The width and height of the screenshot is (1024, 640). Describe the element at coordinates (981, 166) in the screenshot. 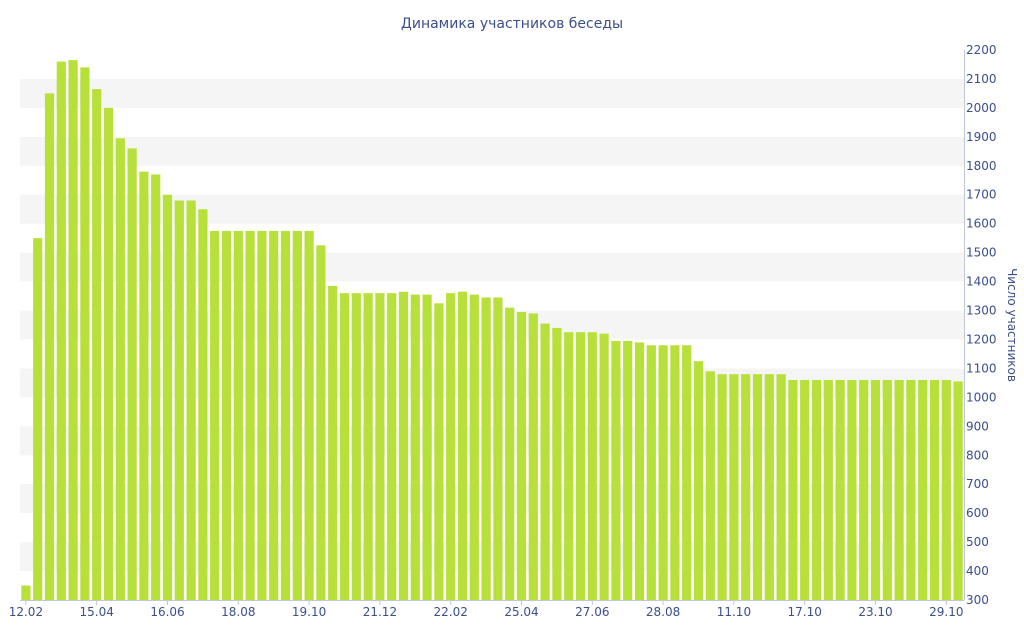

I see `y-tick-label: 1800` at that location.